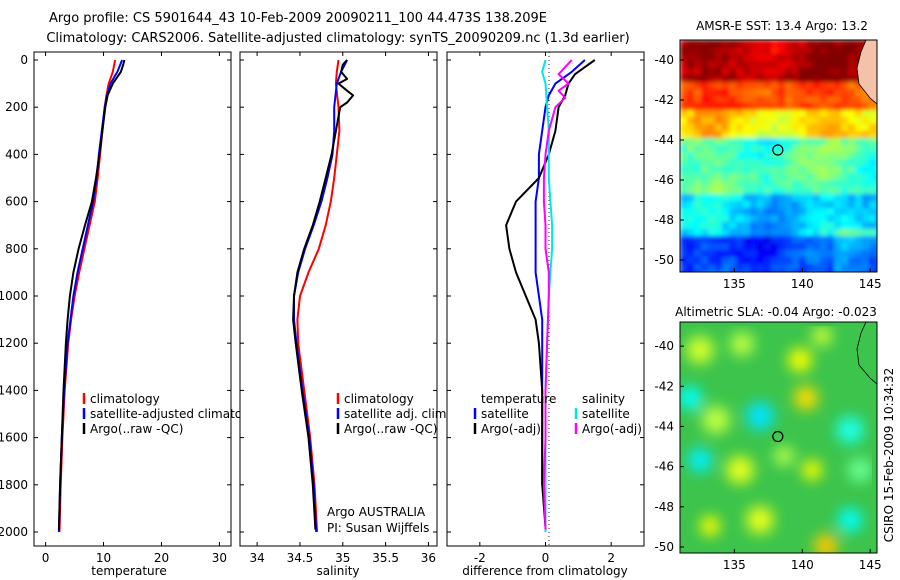  I want to click on sla-coastline, so click(866, 353).